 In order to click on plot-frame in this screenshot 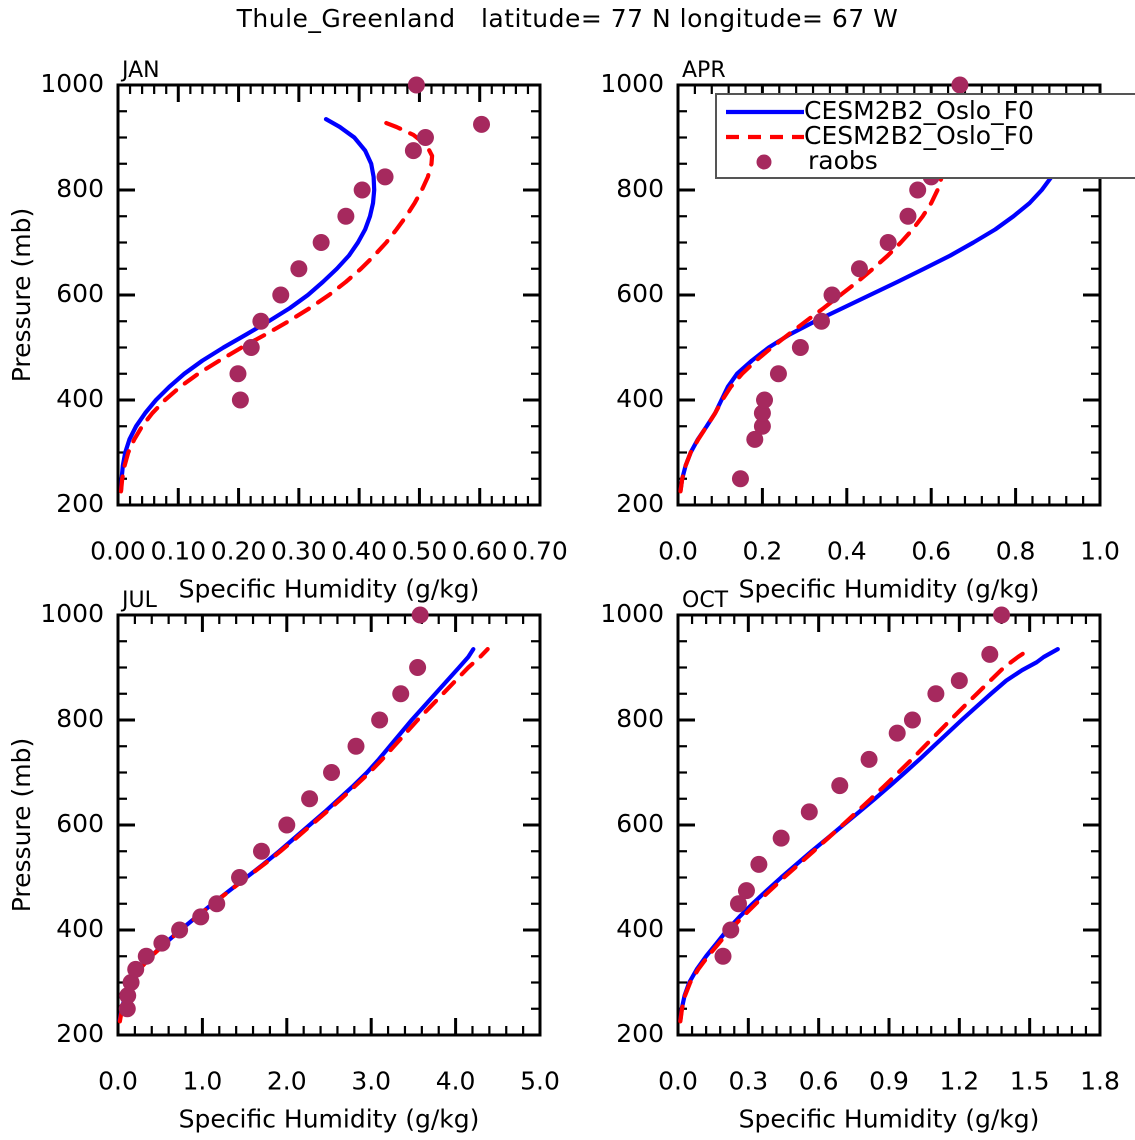, I will do `click(889, 825)`.